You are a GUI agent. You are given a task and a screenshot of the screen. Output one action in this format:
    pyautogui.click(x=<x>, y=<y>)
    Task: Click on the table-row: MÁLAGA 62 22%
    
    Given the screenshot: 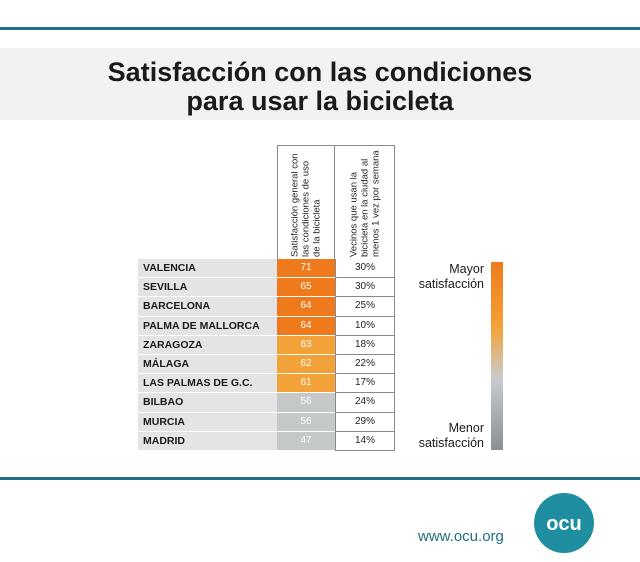 What is the action you would take?
    pyautogui.click(x=266, y=364)
    